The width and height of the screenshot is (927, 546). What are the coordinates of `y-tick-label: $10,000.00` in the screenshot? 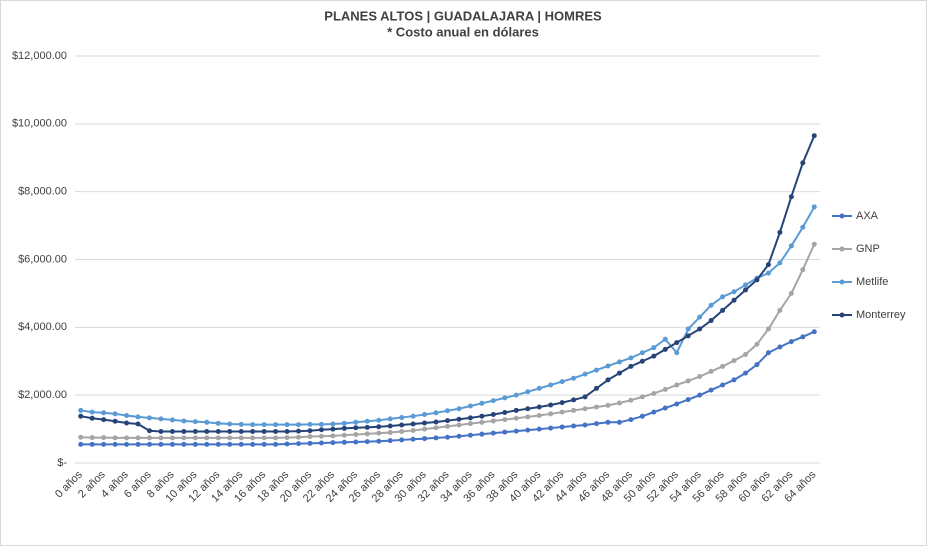 It's located at (39, 124).